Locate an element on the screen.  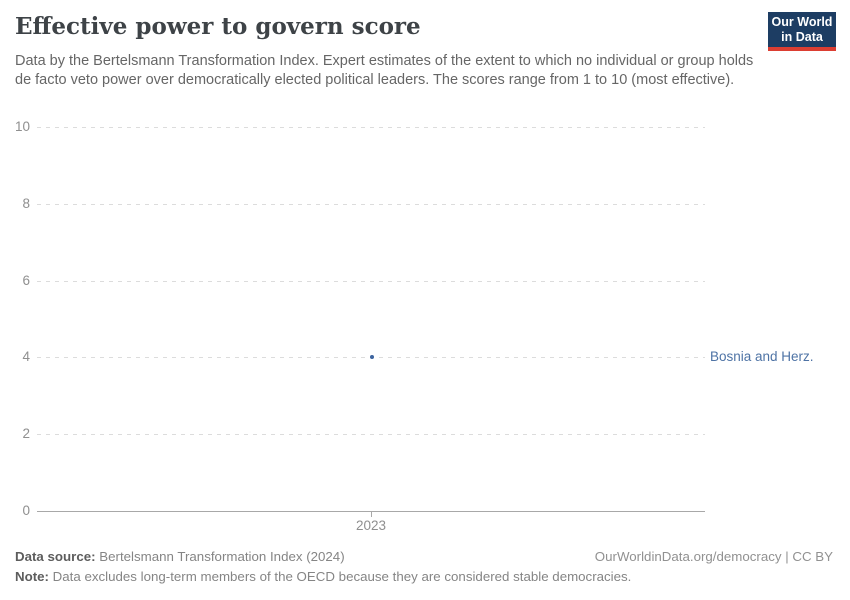
y-axis-tick-label: 0 is located at coordinates (26, 511).